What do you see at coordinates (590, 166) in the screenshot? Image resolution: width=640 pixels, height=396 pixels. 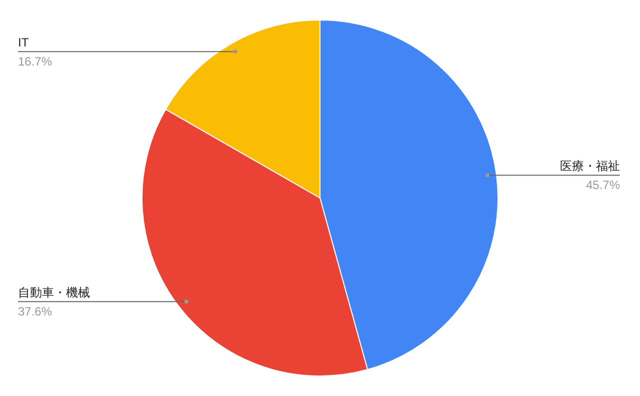 I see `slice-label: 医療・福祉` at bounding box center [590, 166].